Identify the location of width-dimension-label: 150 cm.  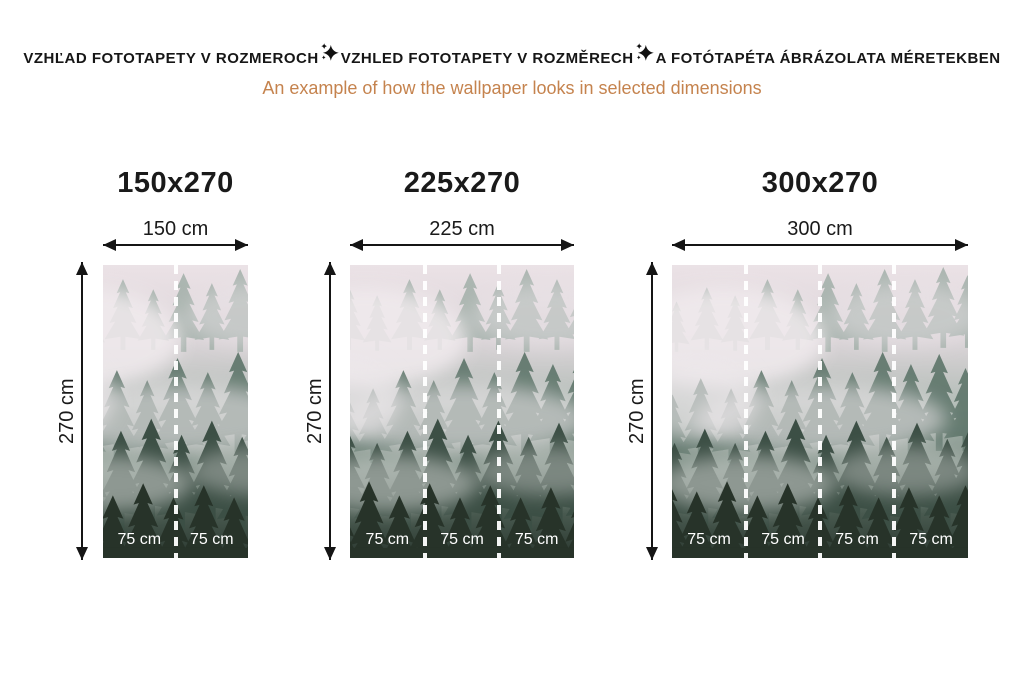
(175, 229).